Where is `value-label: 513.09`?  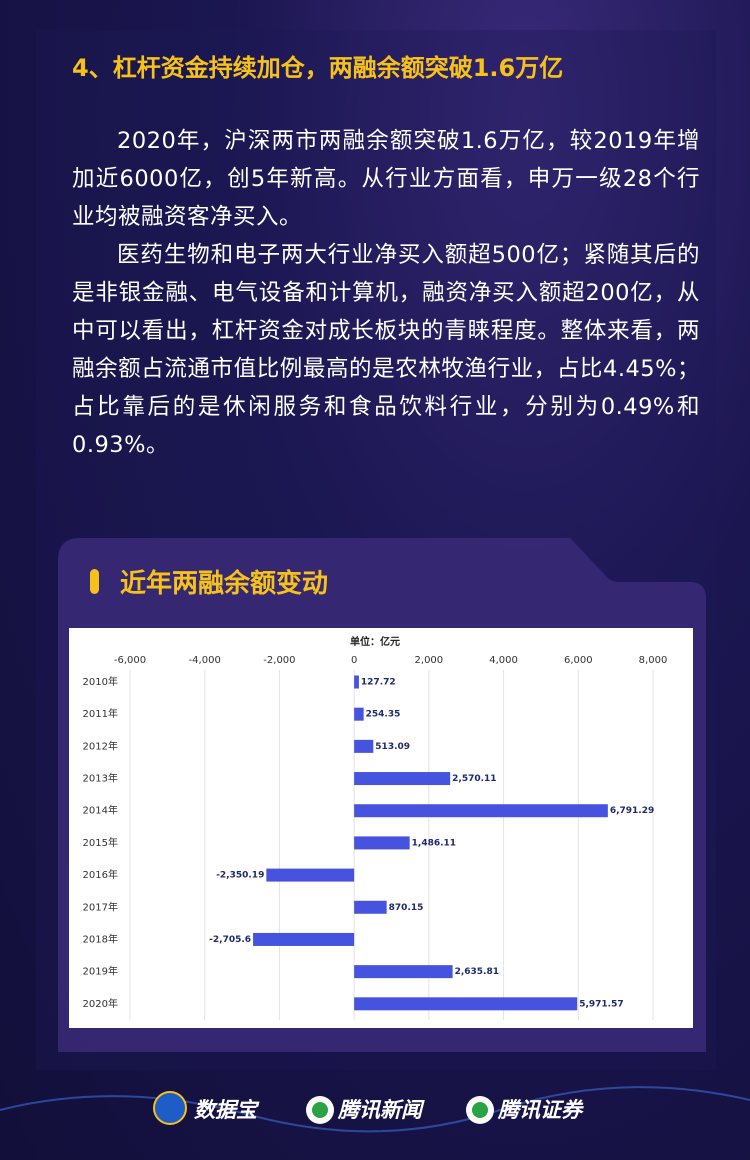 value-label: 513.09 is located at coordinates (392, 747).